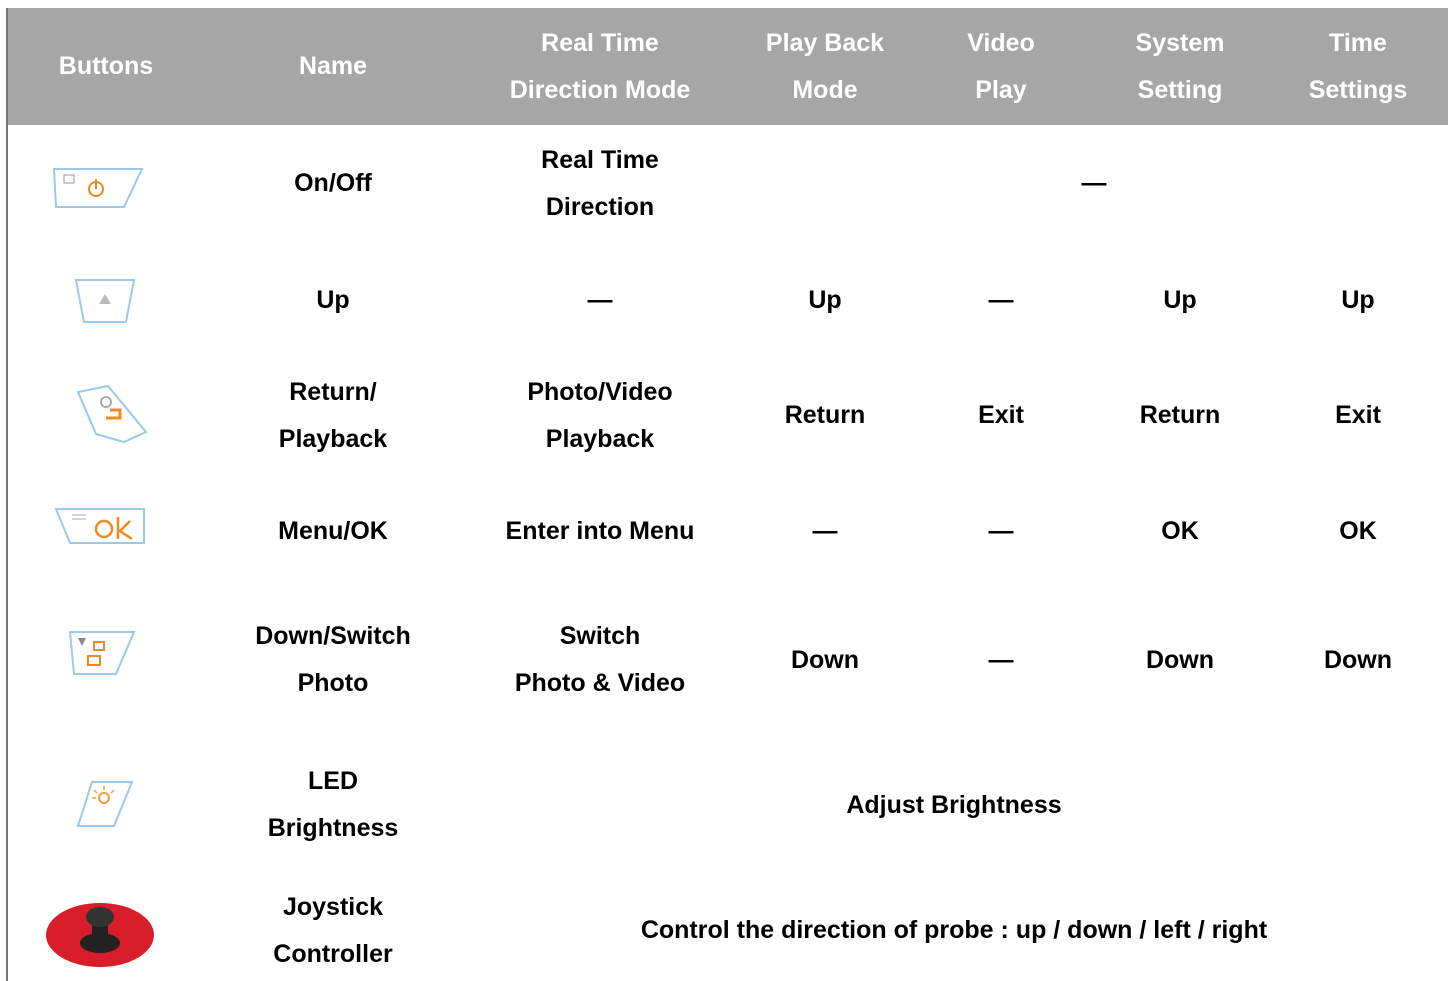  Describe the element at coordinates (1358, 89) in the screenshot. I see `text-line: Settings` at that location.